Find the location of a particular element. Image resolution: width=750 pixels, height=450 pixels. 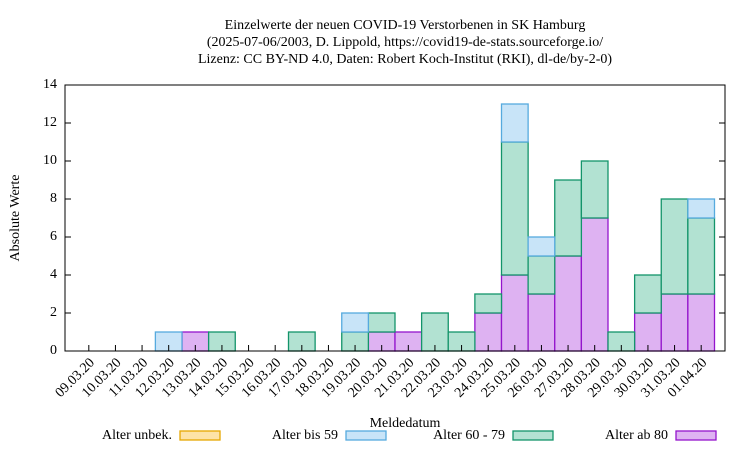

y-tick-label: 4 is located at coordinates (53, 274).